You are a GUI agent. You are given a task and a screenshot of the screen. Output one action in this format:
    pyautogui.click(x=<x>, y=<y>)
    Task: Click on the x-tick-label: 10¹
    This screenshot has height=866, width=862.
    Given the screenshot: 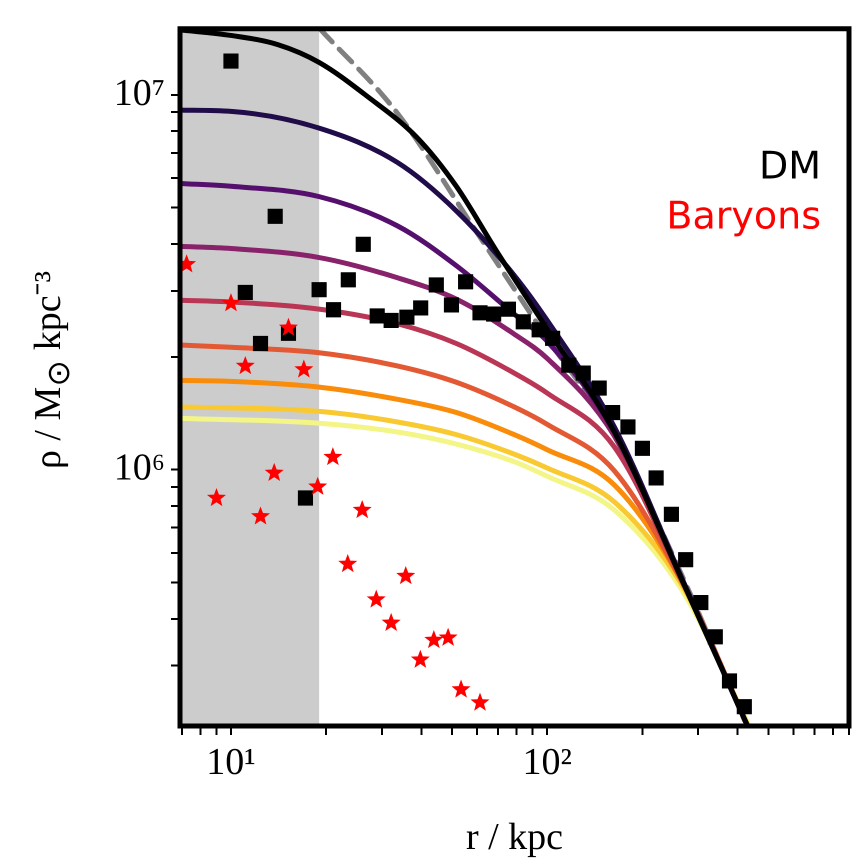 What is the action you would take?
    pyautogui.click(x=231, y=761)
    